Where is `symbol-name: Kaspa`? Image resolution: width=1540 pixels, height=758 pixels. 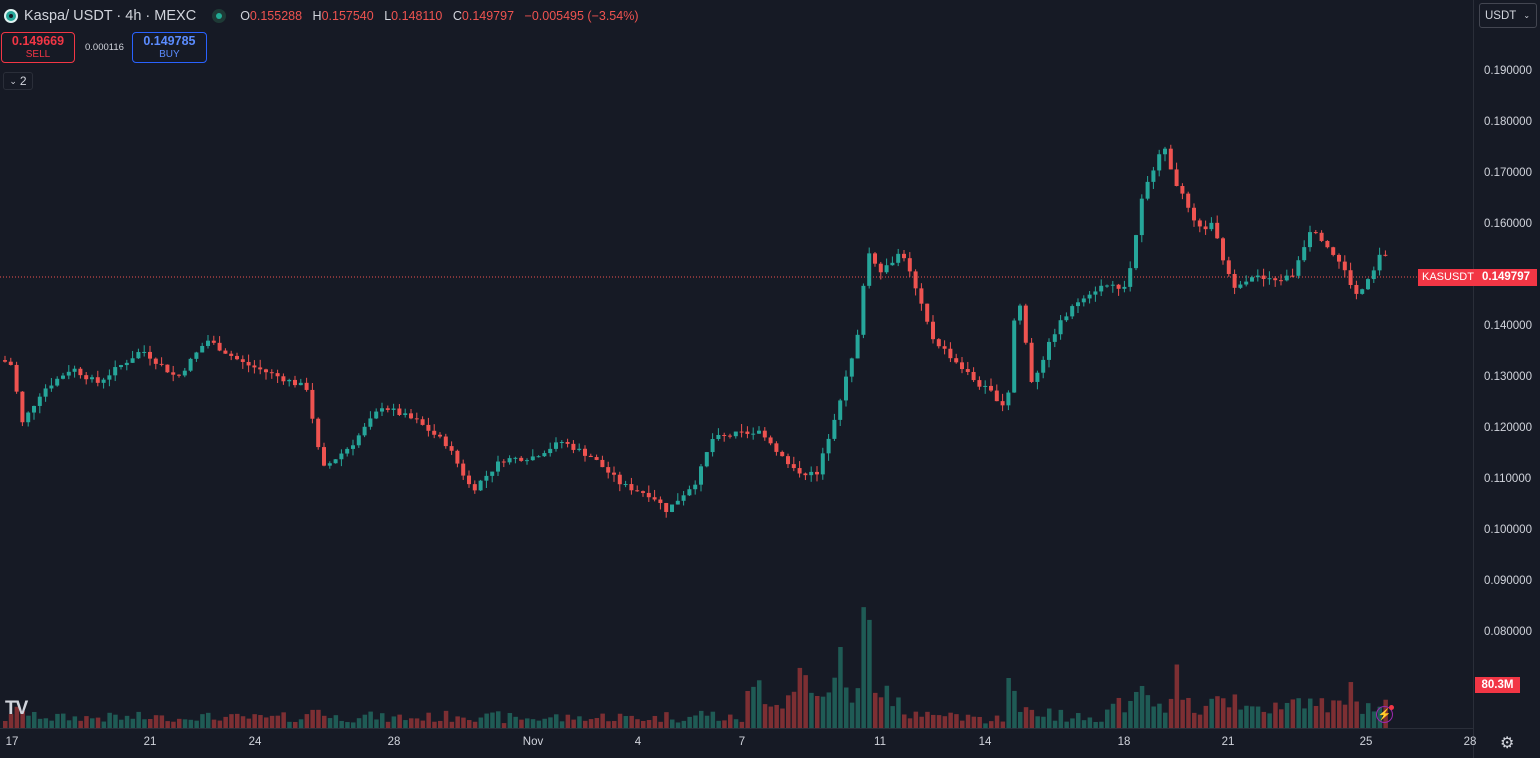
symbol-name: Kaspa is located at coordinates (45, 16).